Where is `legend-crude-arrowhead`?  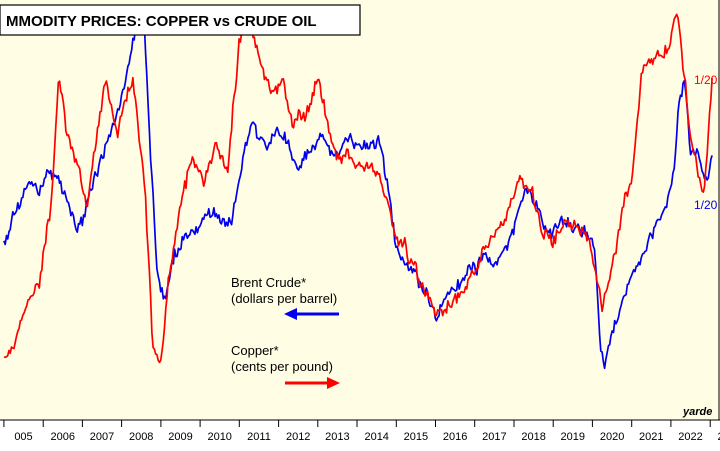 legend-crude-arrowhead is located at coordinates (290, 314).